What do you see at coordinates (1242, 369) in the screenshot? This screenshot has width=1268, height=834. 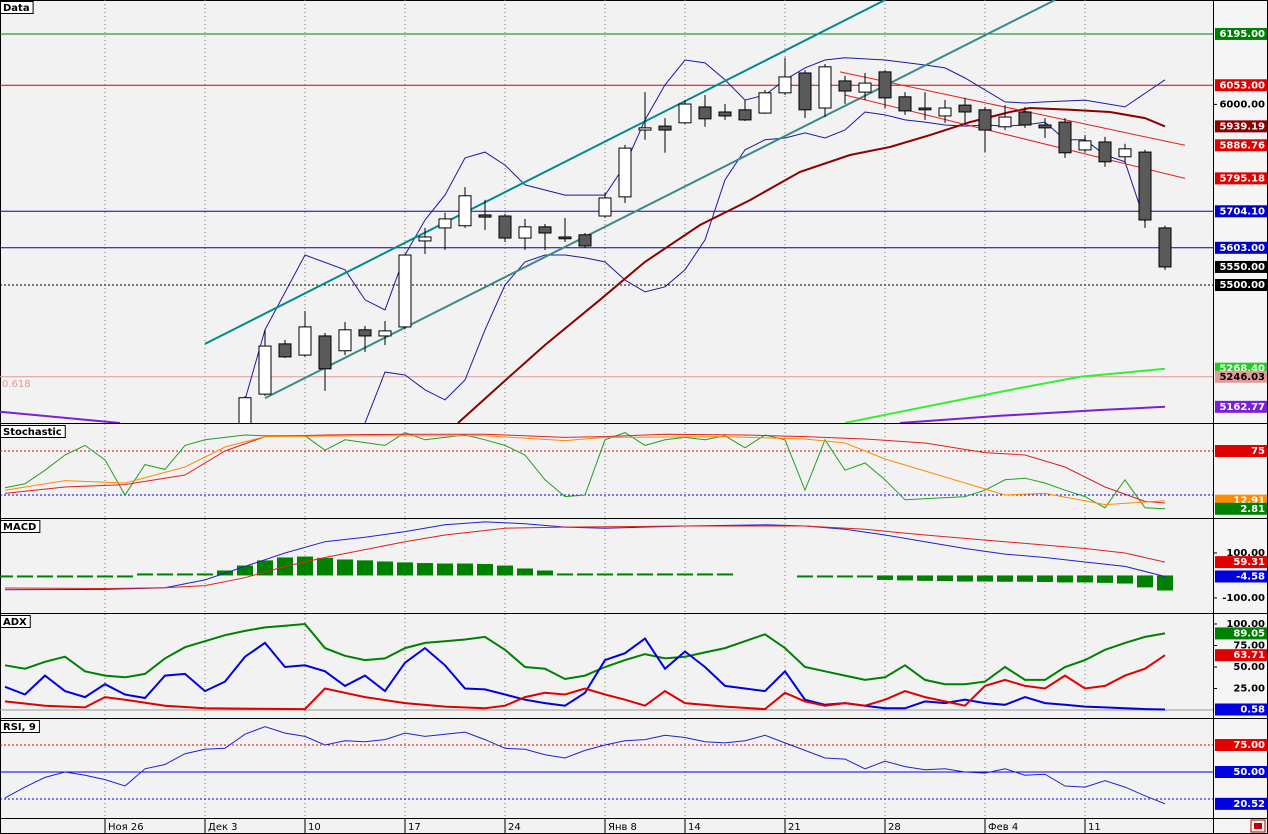 I see `price-tag-label: 5268.40` at bounding box center [1242, 369].